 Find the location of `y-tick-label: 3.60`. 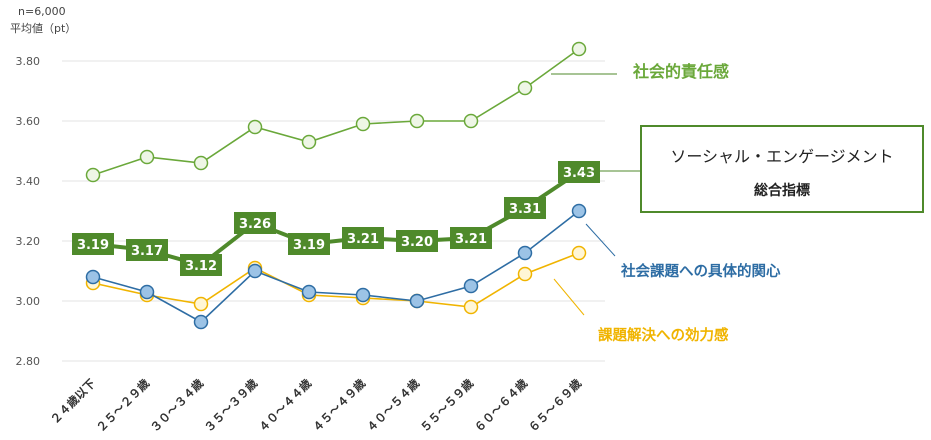

y-tick-label: 3.60 is located at coordinates (28, 121).